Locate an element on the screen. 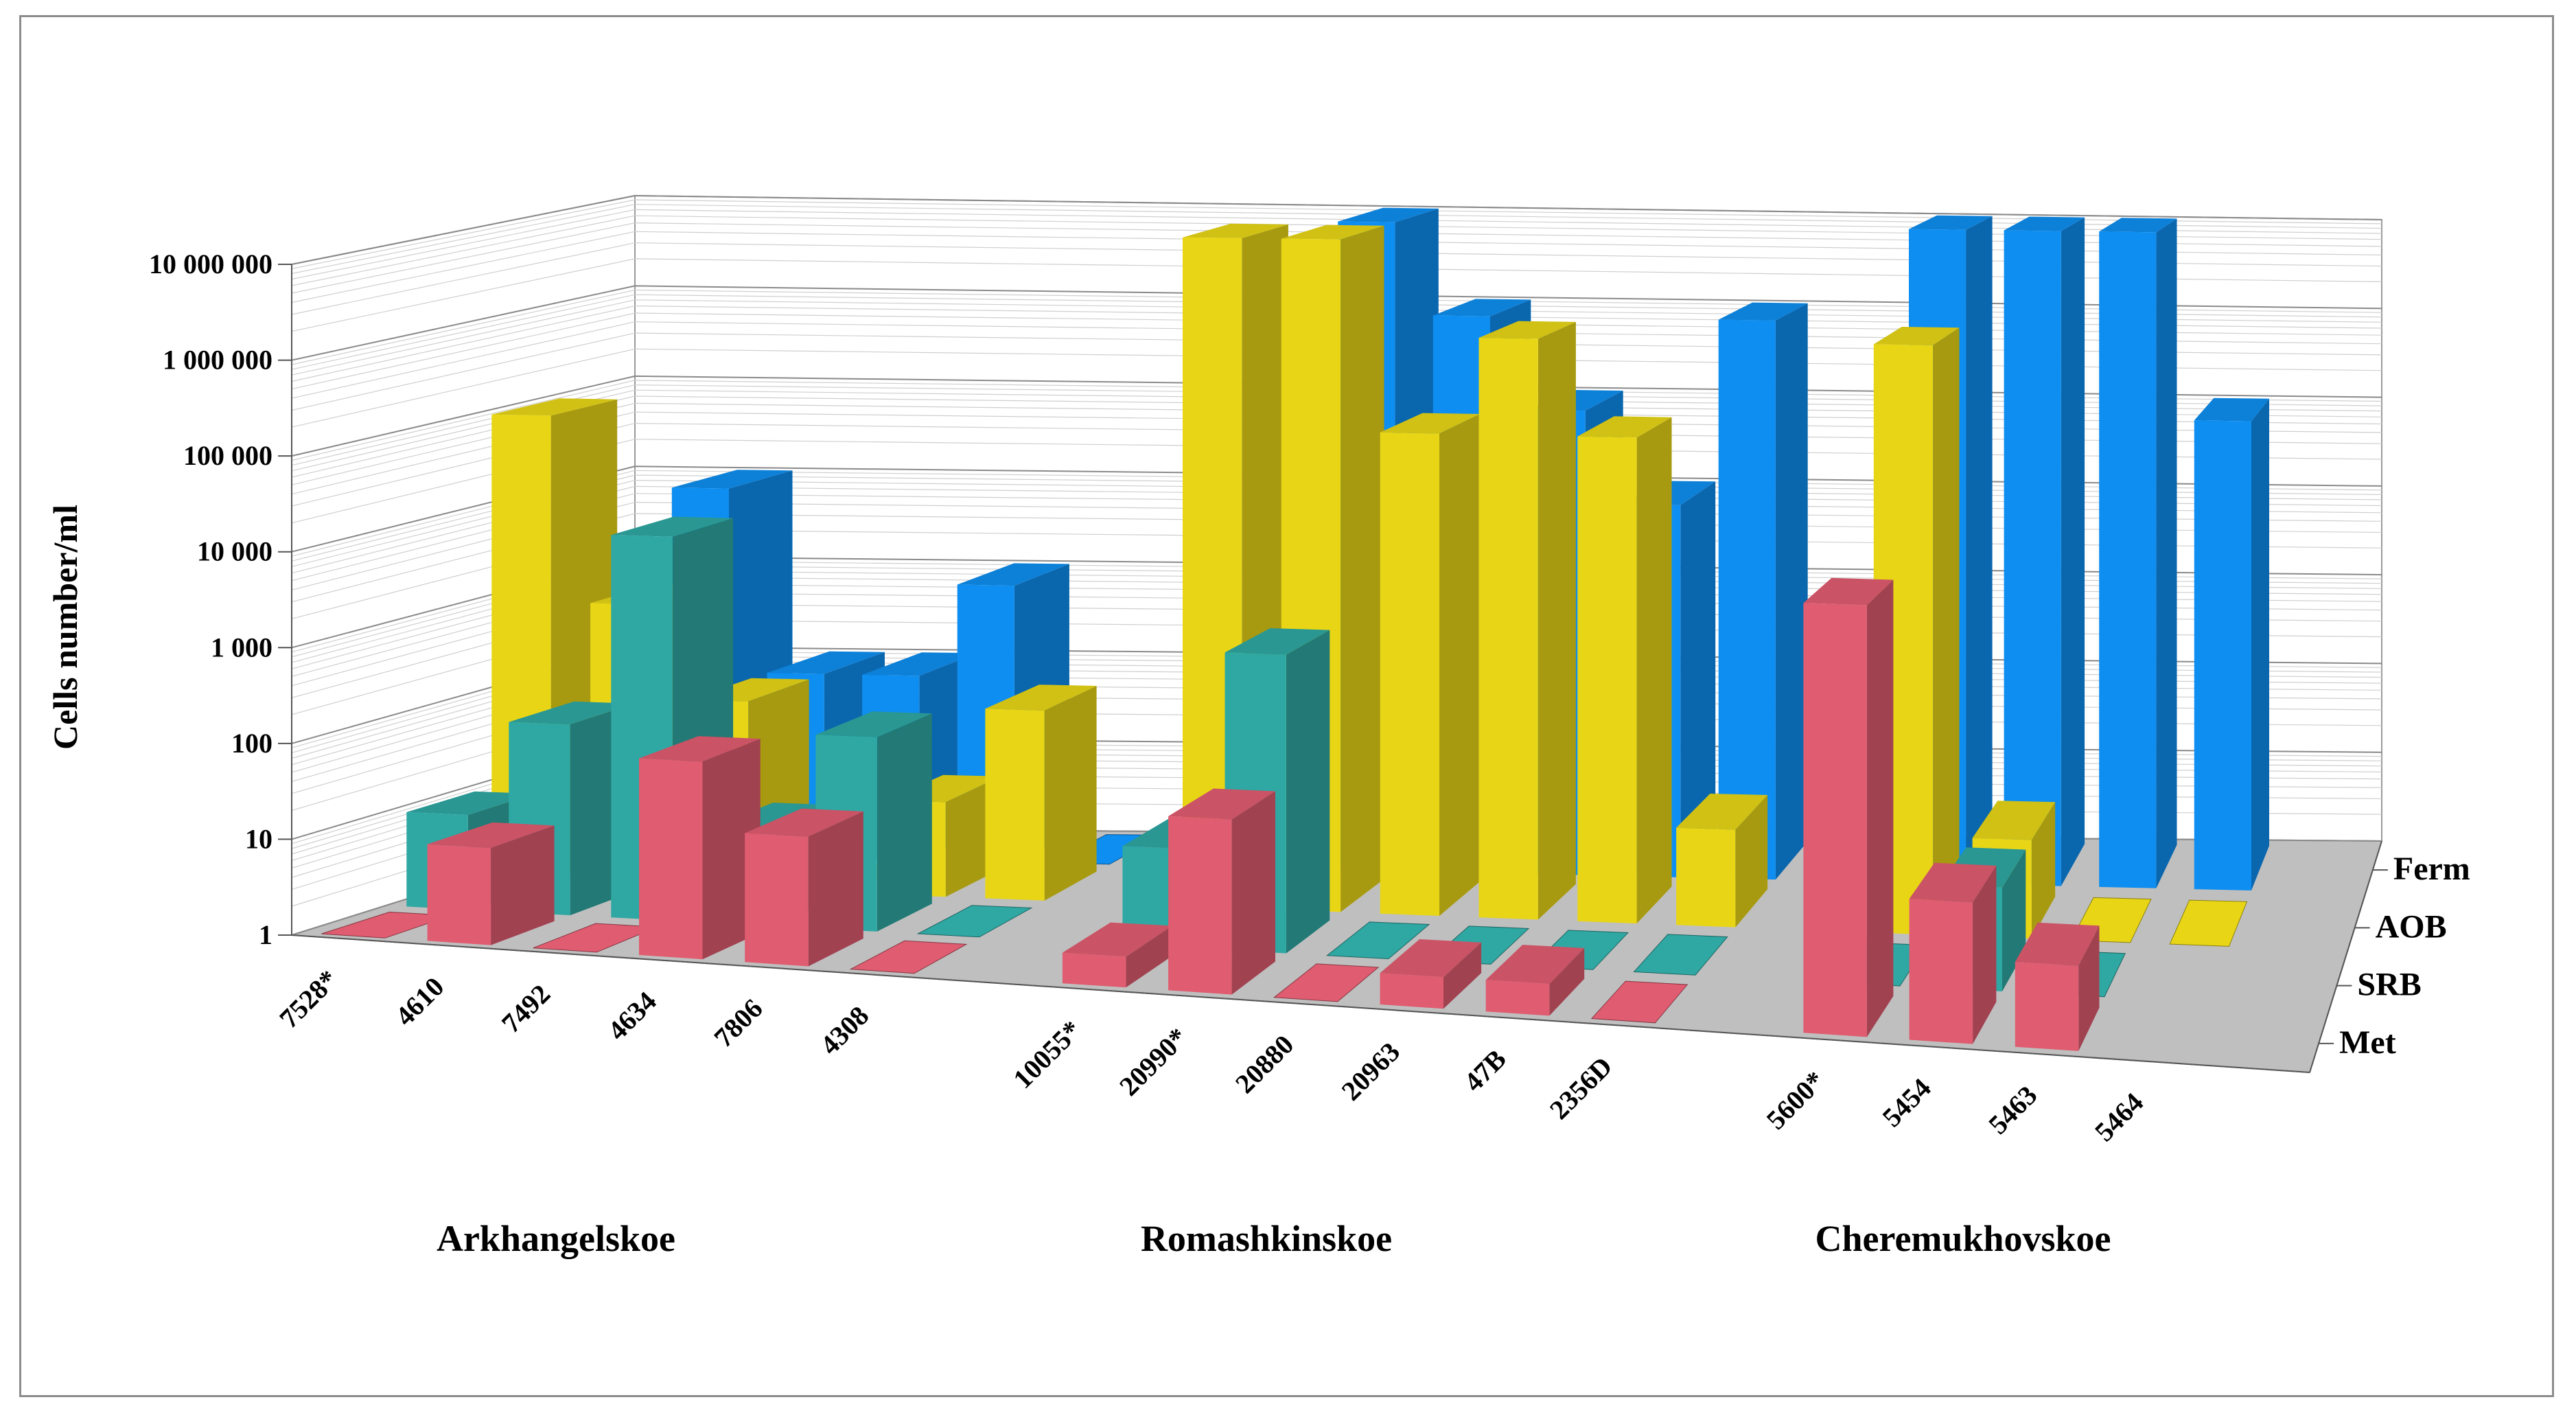  category-label: 4308 is located at coordinates (844, 1030).